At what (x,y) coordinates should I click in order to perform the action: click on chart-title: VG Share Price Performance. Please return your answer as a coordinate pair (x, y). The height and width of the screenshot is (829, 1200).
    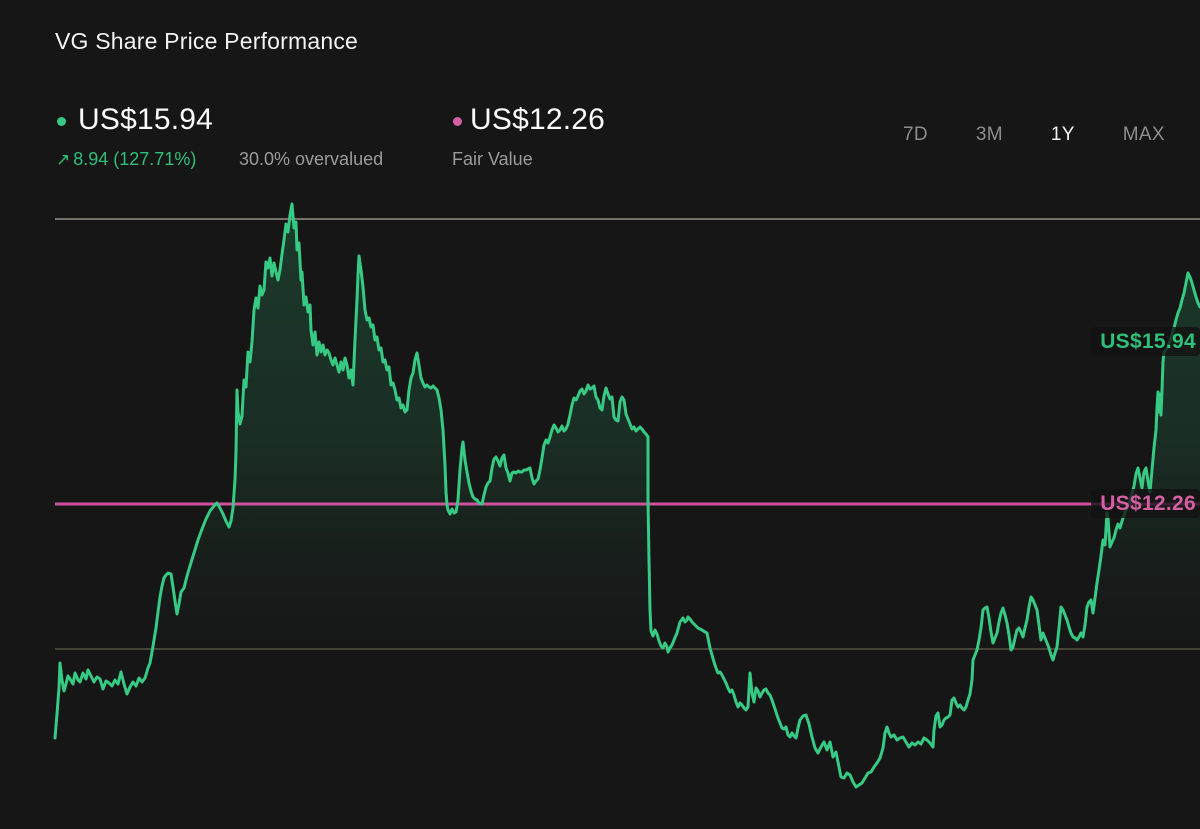
    Looking at the image, I should click on (207, 41).